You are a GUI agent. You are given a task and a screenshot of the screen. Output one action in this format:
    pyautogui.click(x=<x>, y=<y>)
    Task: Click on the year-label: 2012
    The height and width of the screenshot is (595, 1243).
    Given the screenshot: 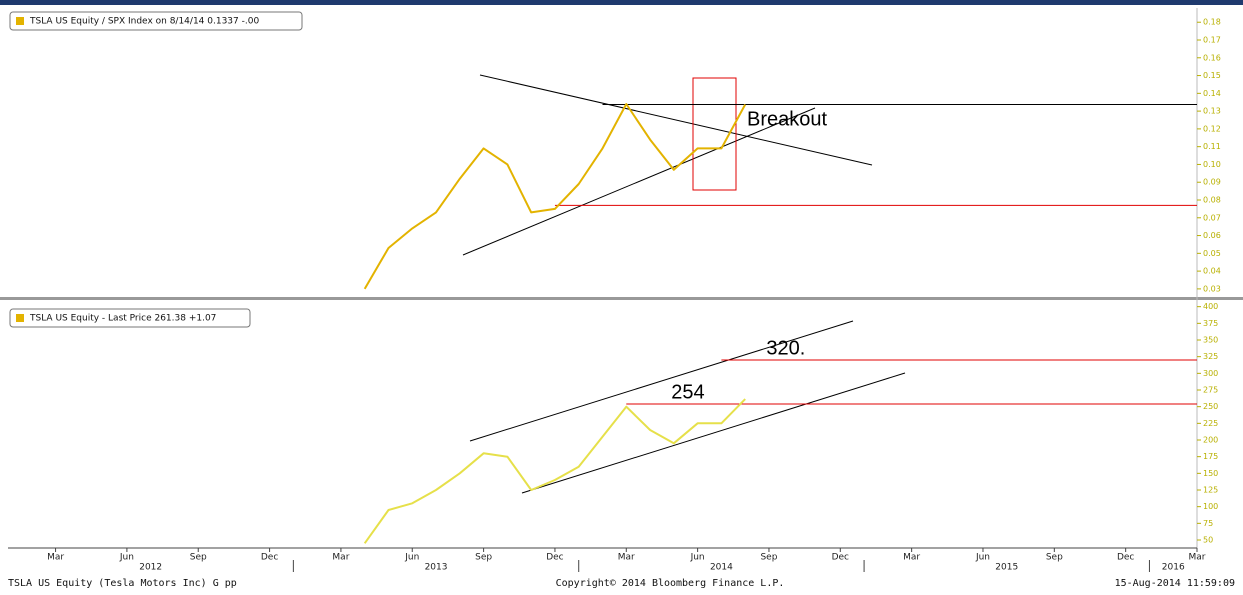 What is the action you would take?
    pyautogui.click(x=150, y=568)
    